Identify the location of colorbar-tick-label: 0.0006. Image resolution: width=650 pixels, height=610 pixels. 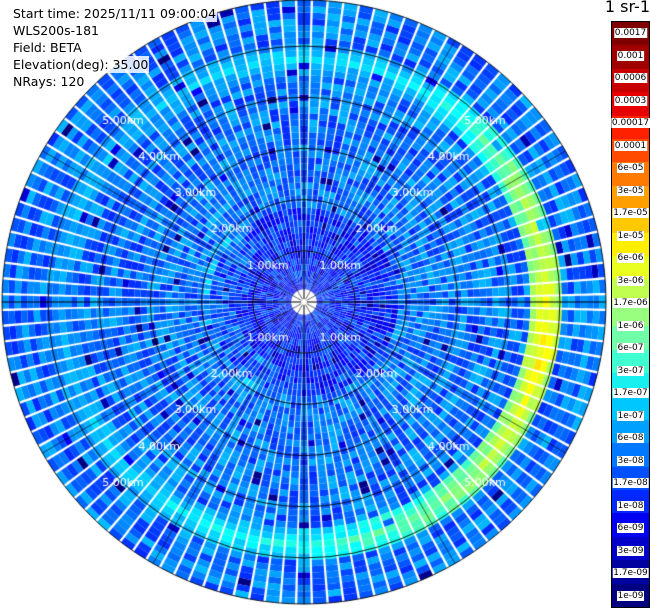
(630, 78).